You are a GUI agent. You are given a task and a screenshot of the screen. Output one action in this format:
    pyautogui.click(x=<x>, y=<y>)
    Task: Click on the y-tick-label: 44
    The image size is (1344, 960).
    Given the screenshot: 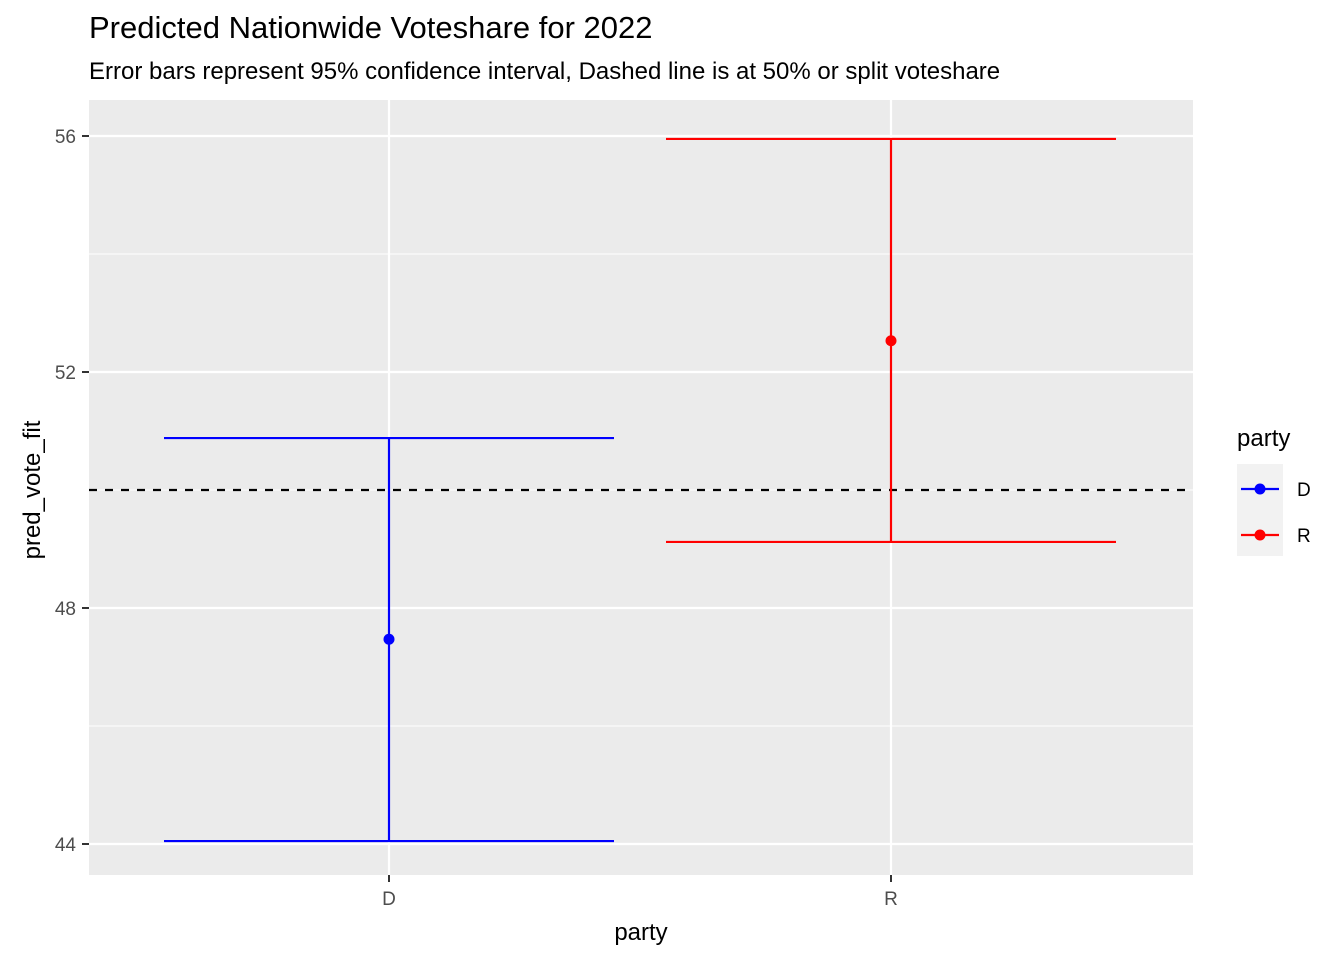 What is the action you would take?
    pyautogui.click(x=66, y=845)
    